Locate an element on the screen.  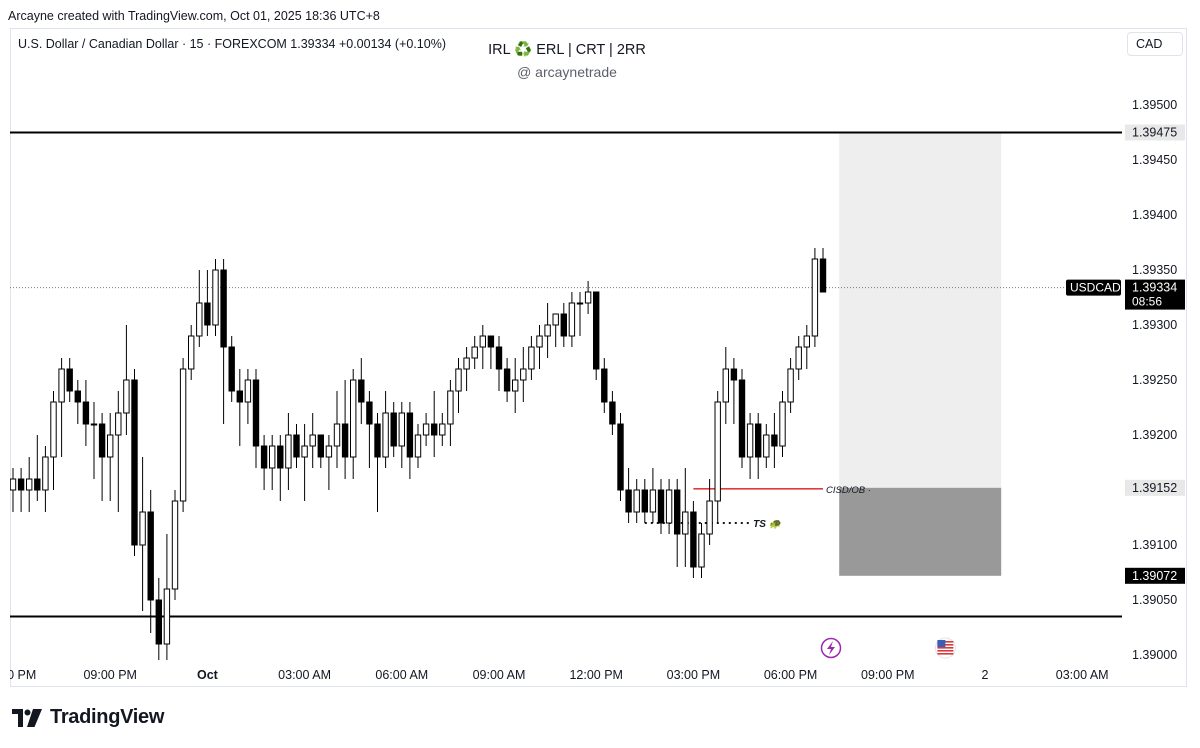
us-flag-icon is located at coordinates (945, 648).